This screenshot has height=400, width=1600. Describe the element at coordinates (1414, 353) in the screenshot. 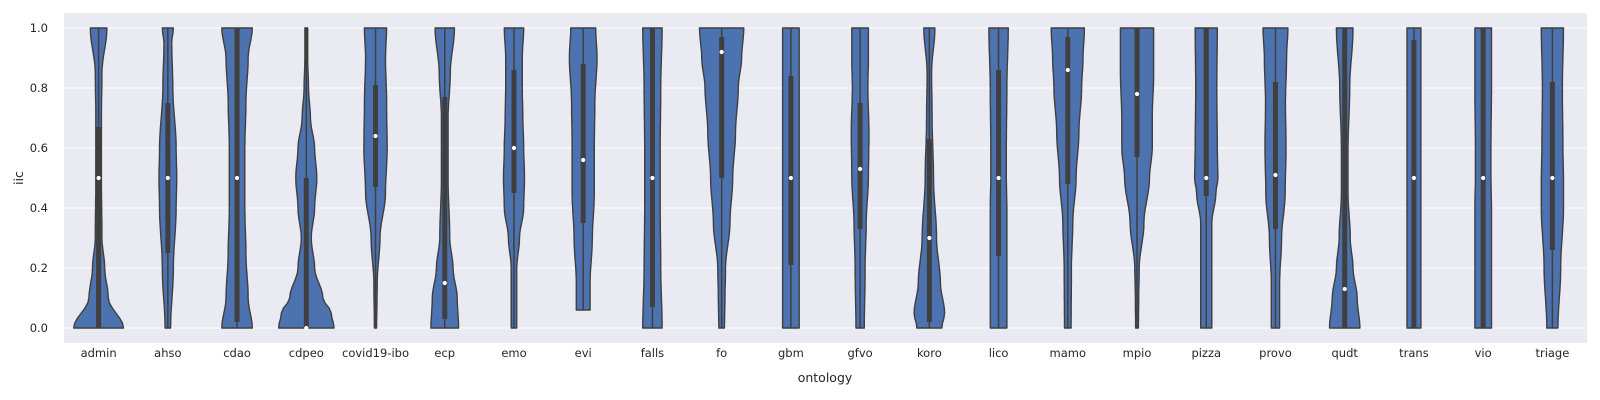

I see `x-tick-label: trans` at that location.